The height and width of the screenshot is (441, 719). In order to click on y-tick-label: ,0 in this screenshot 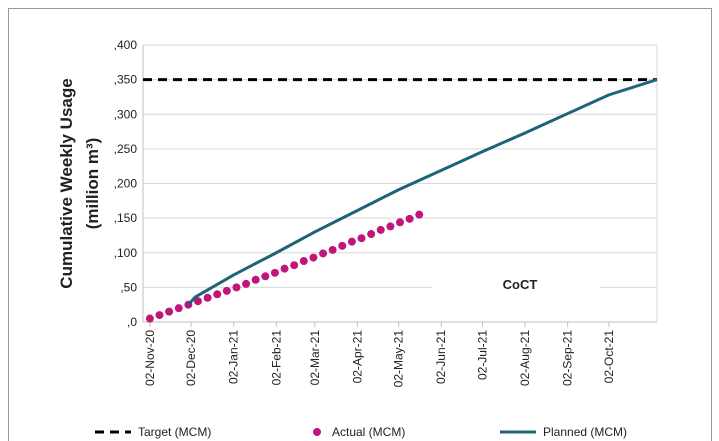, I will do `click(132, 322)`.